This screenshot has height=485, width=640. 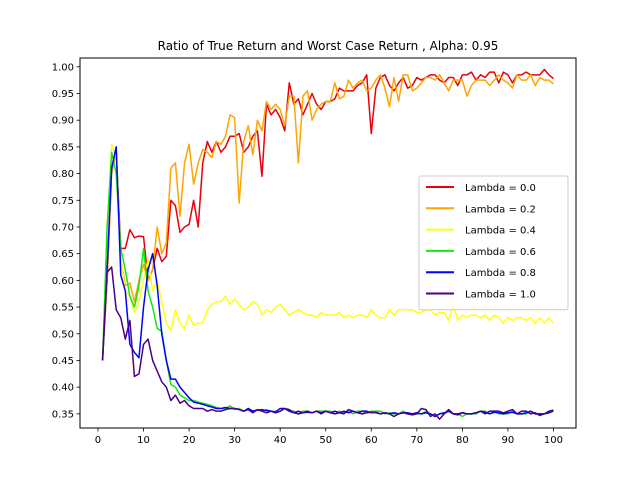 What do you see at coordinates (63, 414) in the screenshot?
I see `y-tick-label: 0.35` at bounding box center [63, 414].